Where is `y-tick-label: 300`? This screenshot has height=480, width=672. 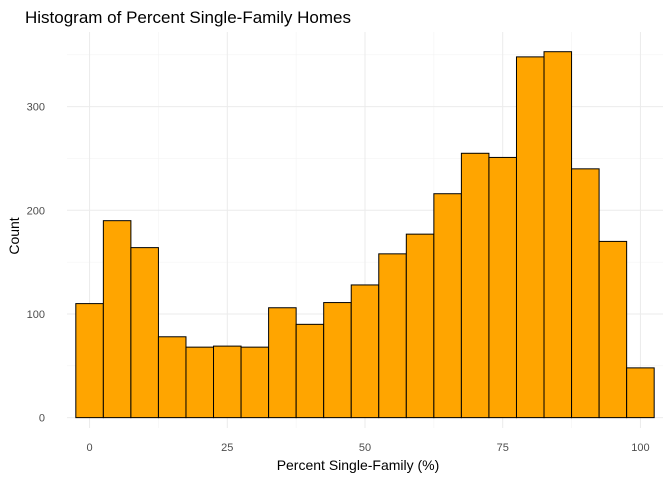
y-tick-label: 300 is located at coordinates (36, 108).